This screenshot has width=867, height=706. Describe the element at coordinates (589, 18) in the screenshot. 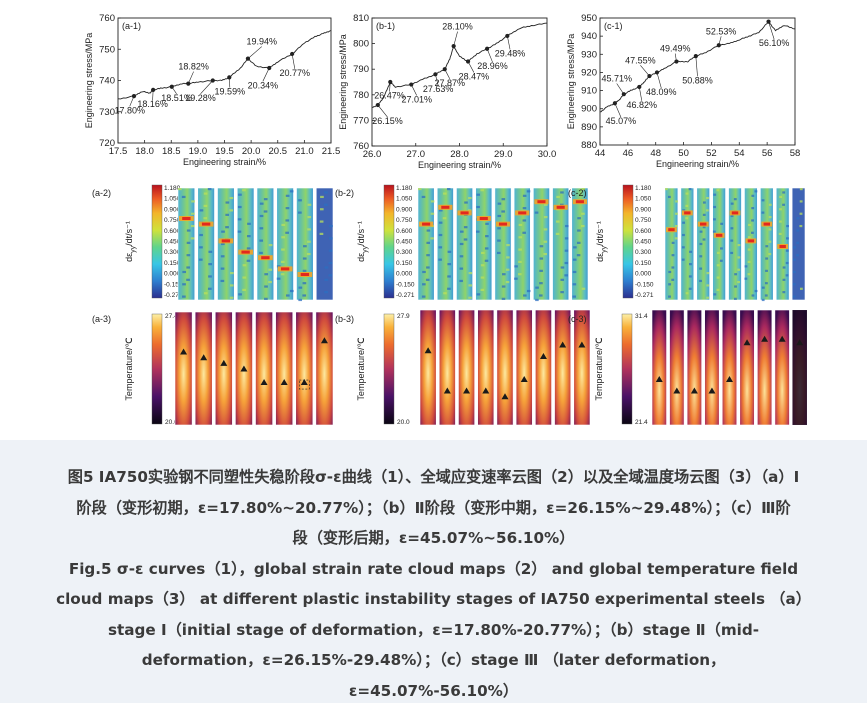

I see `y-tick-label: 950` at that location.